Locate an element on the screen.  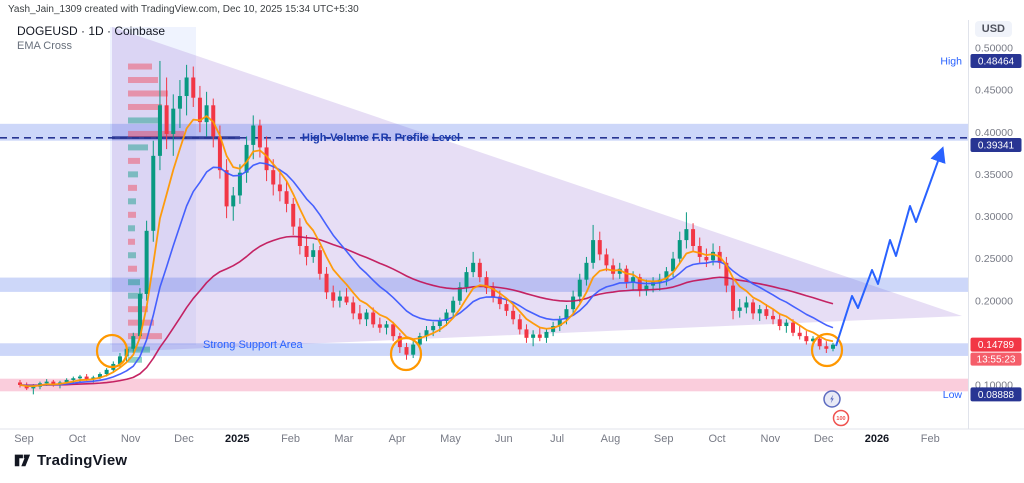
svg-text: 100 is located at coordinates (840, 419).